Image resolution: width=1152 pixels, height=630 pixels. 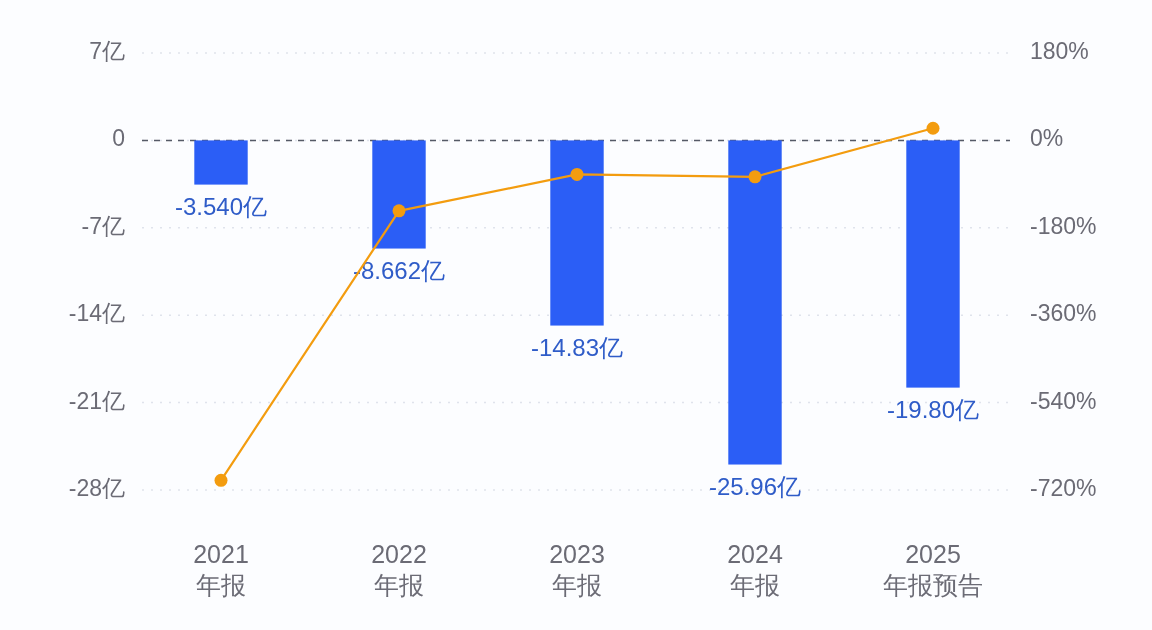 I want to click on y2-tick-label: -540%, so click(x=1063, y=400).